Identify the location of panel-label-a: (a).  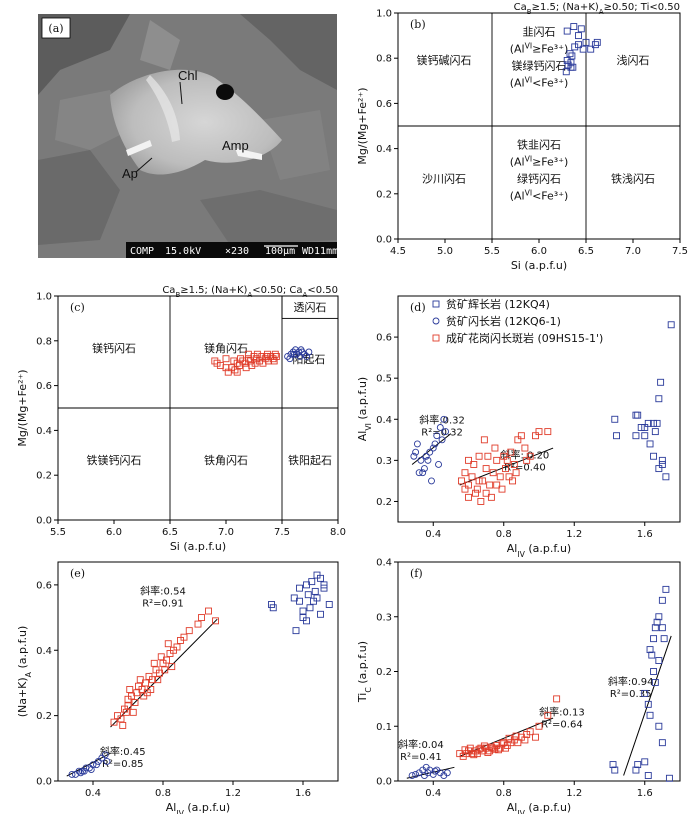
(55, 28).